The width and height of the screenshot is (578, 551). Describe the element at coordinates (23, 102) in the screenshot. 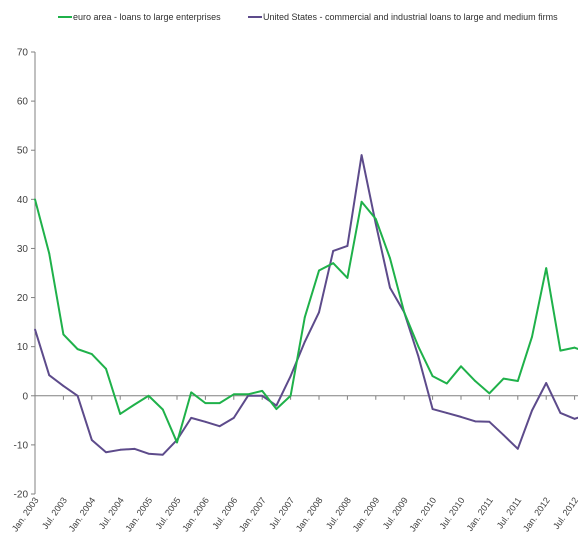

I see `y-tick-label: 60` at that location.